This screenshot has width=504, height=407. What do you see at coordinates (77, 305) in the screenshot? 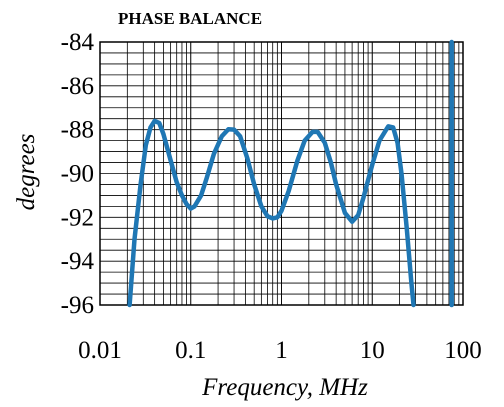
I see `y-tick-label: -96` at bounding box center [77, 305].